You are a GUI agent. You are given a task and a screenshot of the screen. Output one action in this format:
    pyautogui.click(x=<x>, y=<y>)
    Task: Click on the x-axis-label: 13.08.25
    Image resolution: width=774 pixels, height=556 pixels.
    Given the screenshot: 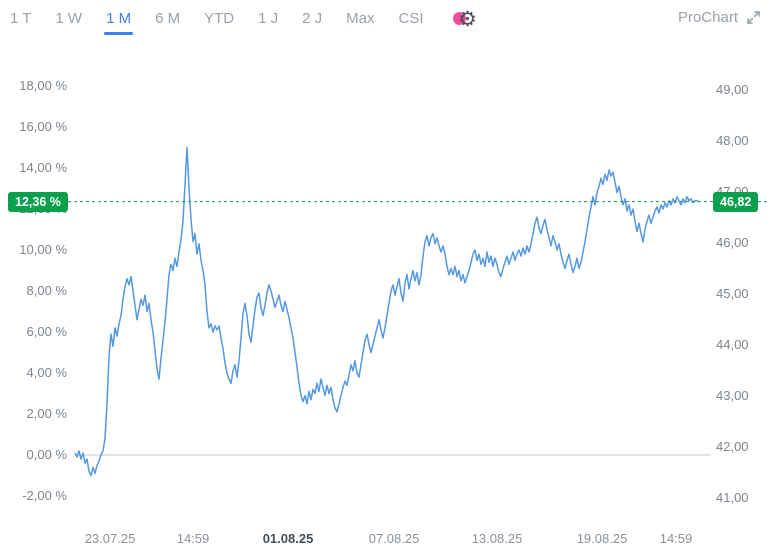 What is the action you would take?
    pyautogui.click(x=497, y=538)
    